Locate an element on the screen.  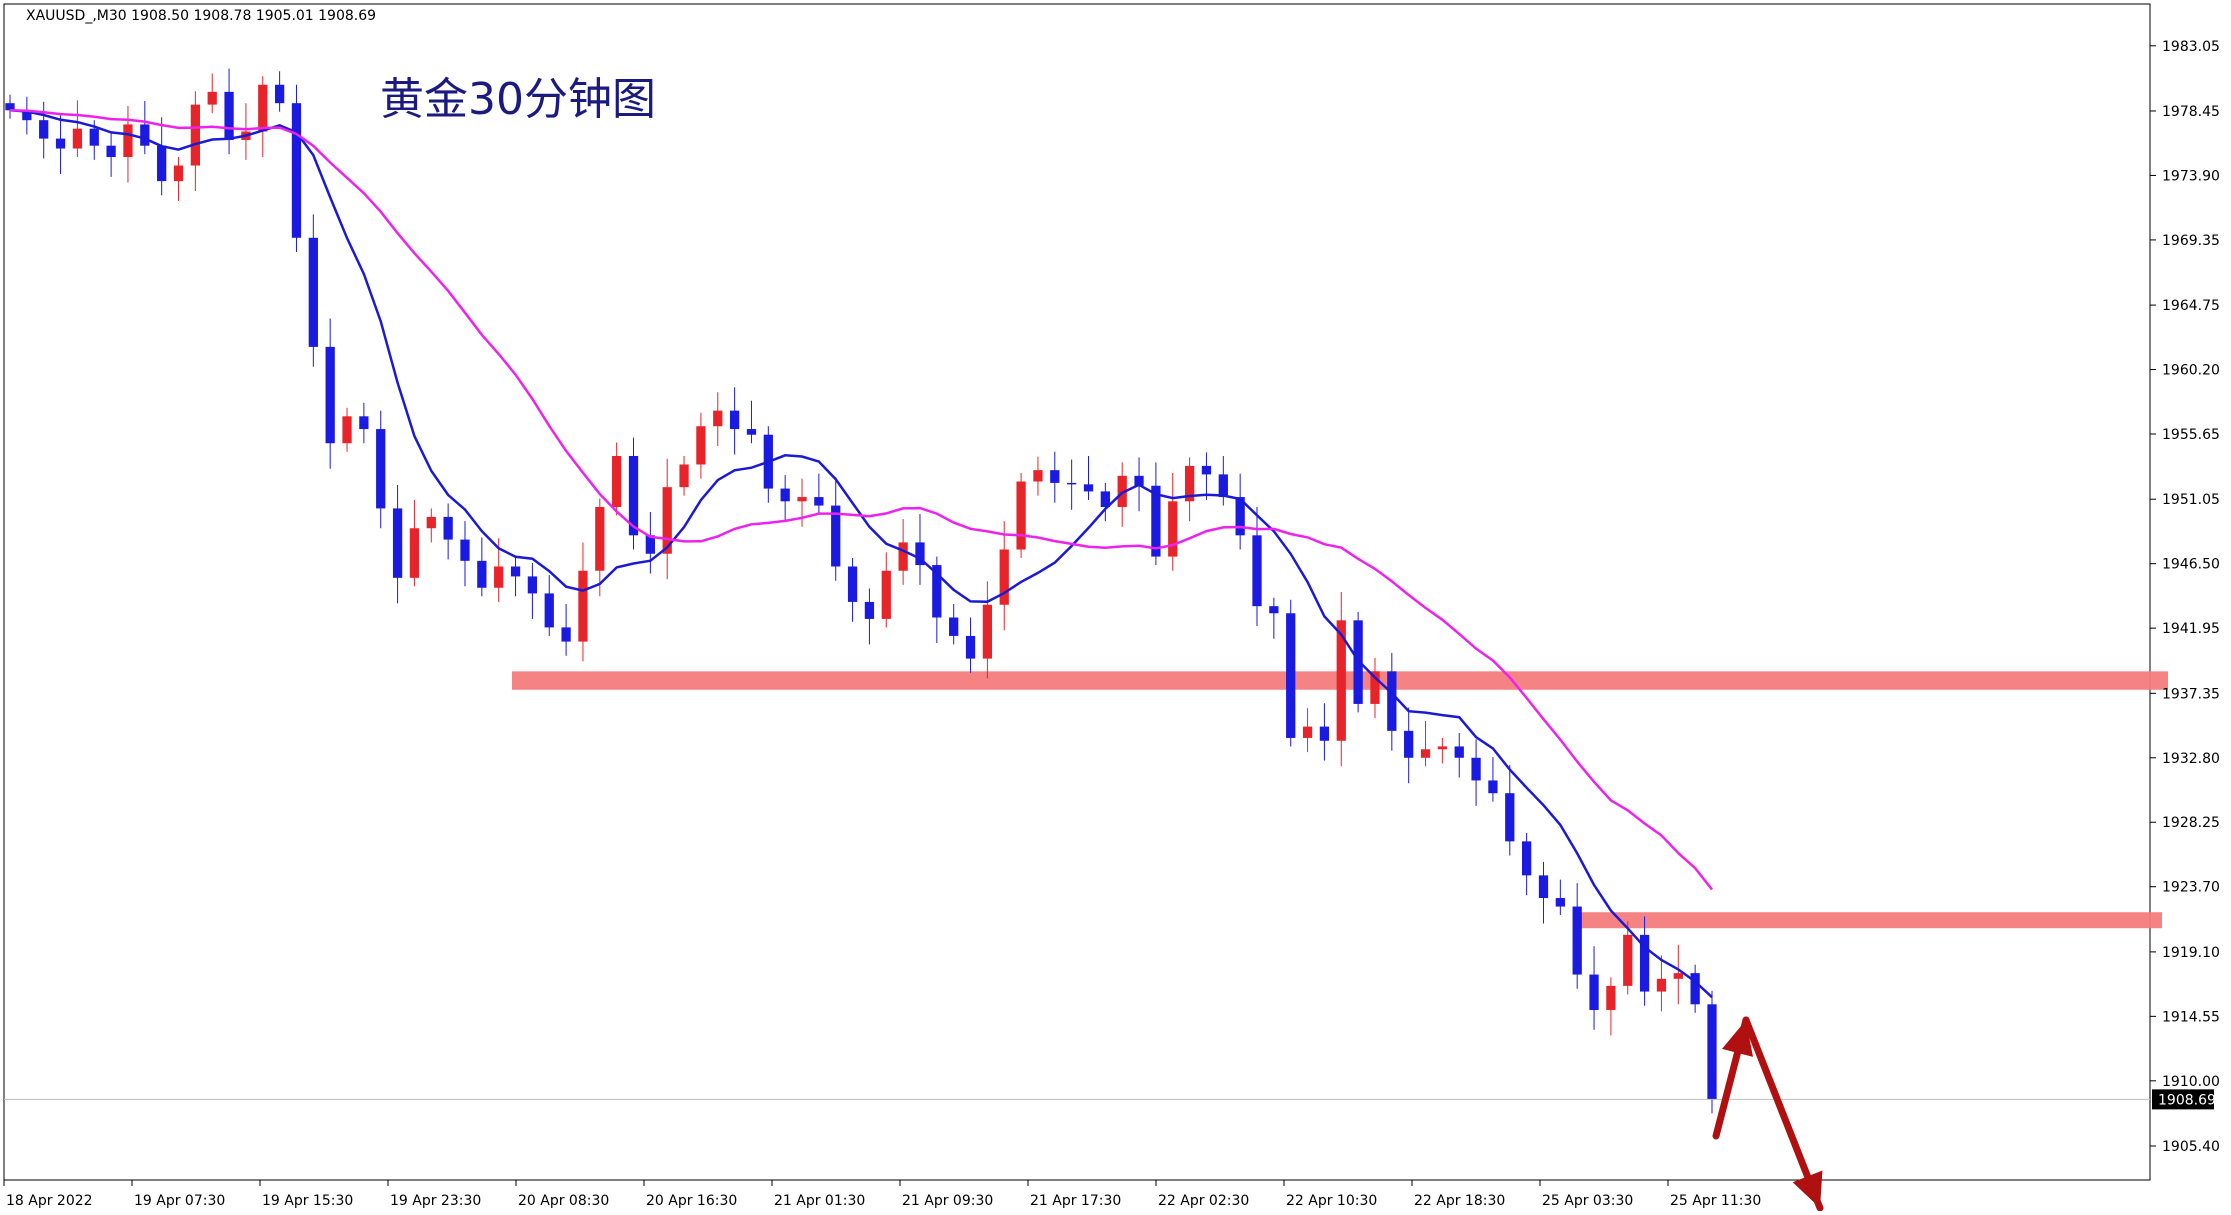
y-tick-label: 1951.05 is located at coordinates (2191, 500).